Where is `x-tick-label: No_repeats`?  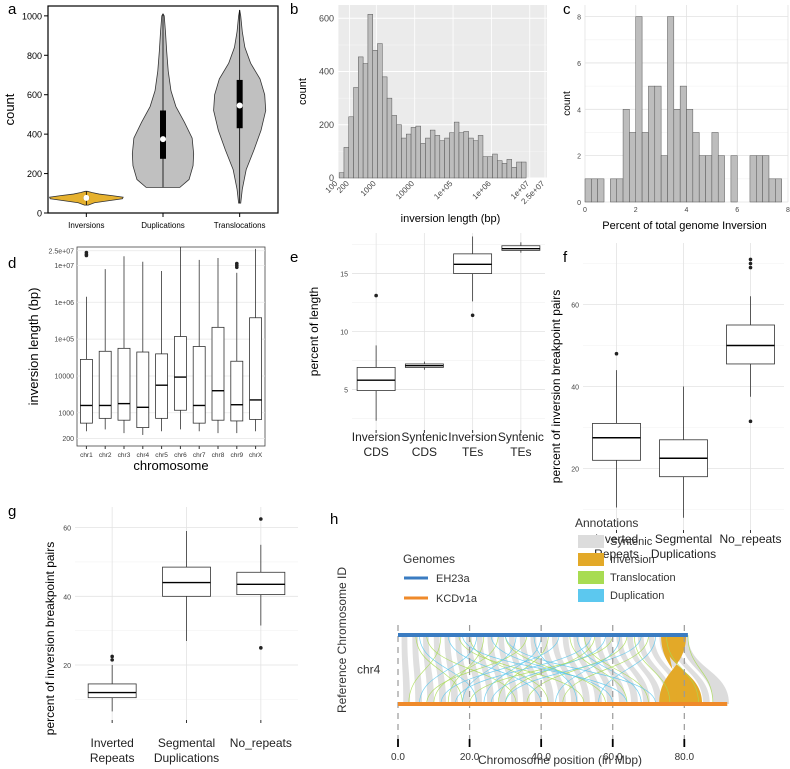
x-tick-label: No_repeats is located at coordinates (261, 743).